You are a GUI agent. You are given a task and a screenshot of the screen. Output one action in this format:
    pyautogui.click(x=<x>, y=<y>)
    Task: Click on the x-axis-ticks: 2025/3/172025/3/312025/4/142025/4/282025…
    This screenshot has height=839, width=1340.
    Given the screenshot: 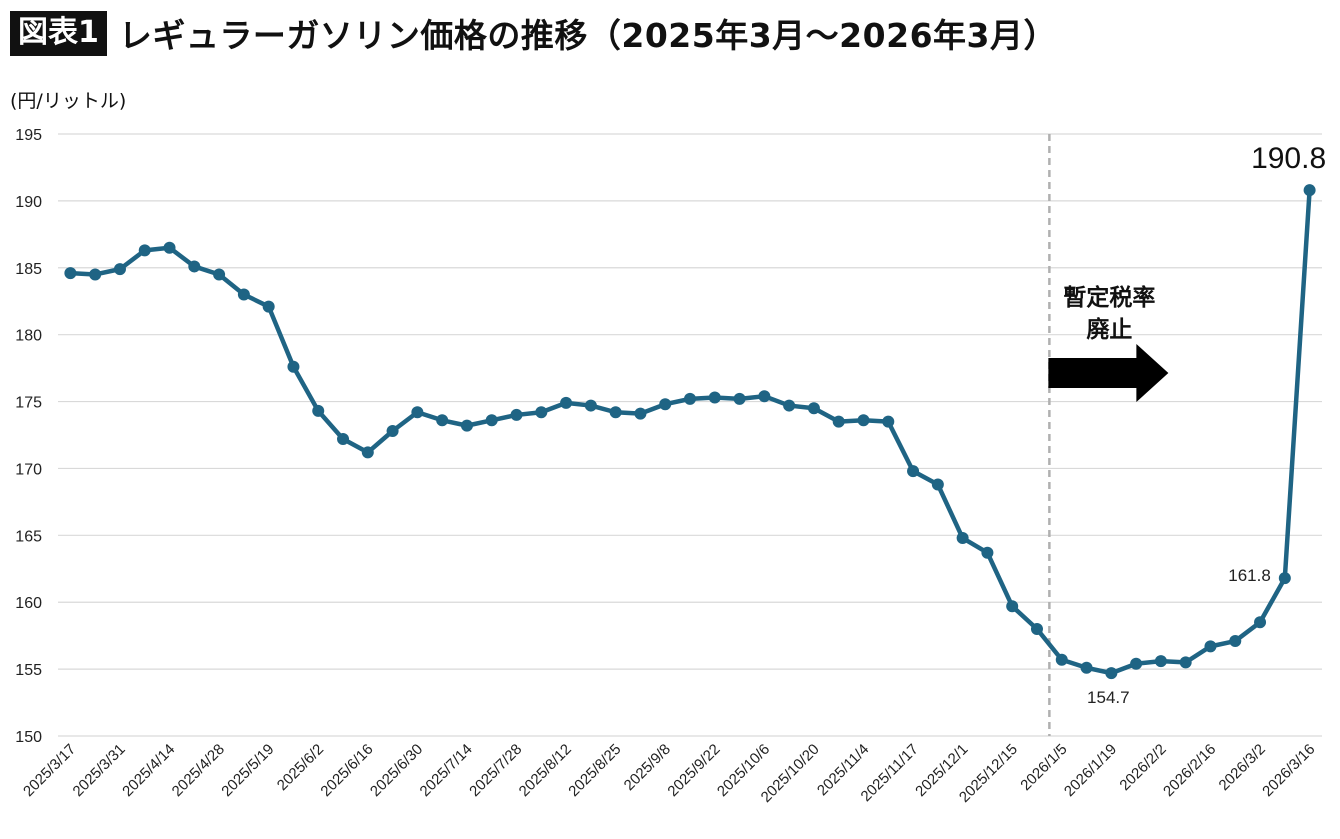 What is the action you would take?
    pyautogui.click(x=669, y=773)
    